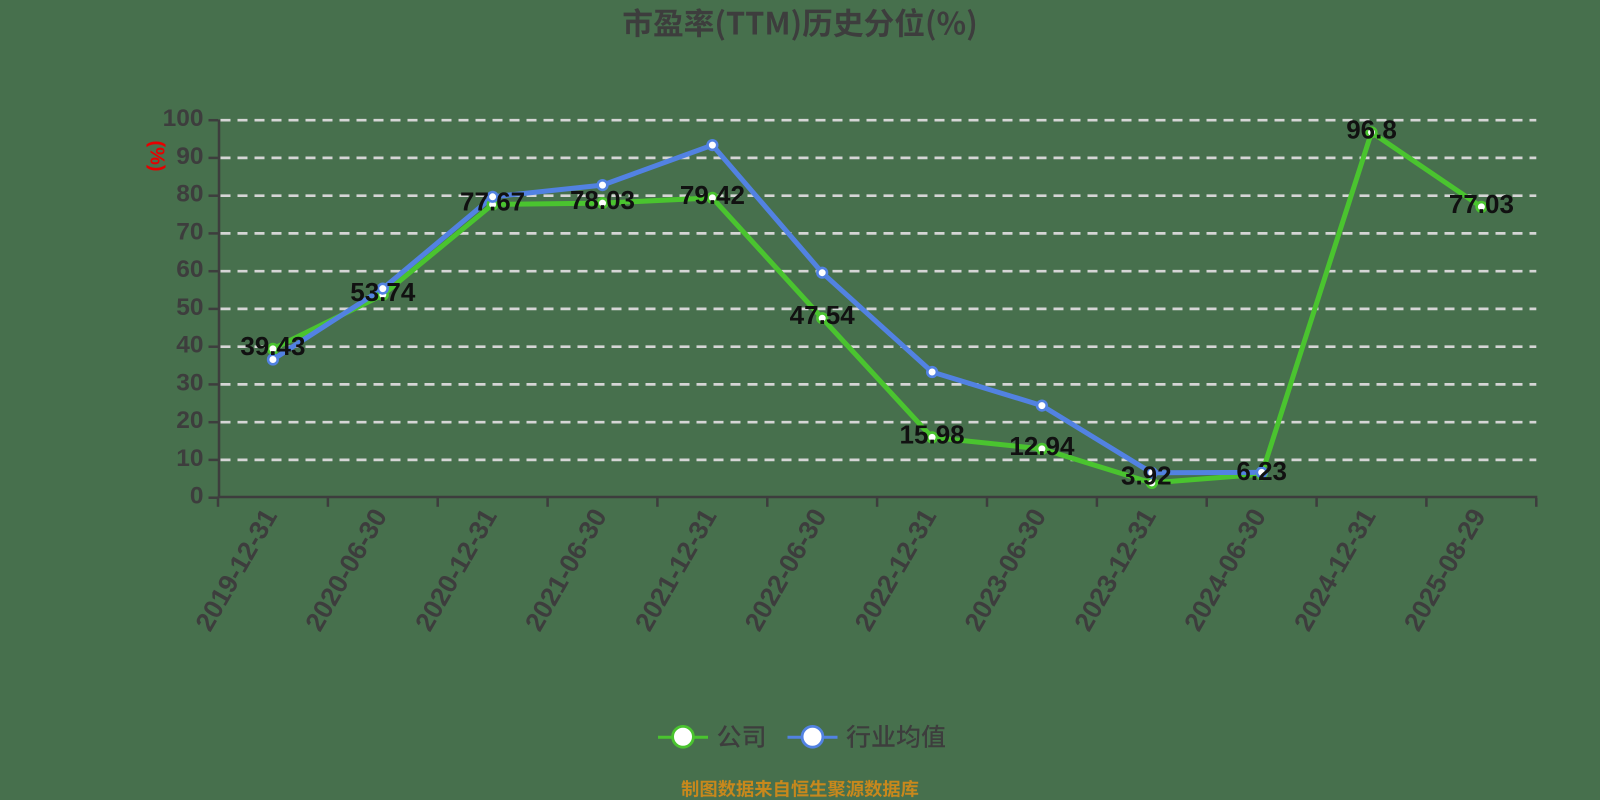 The image size is (1600, 800). I want to click on svg-text: 77.67, so click(492, 202).